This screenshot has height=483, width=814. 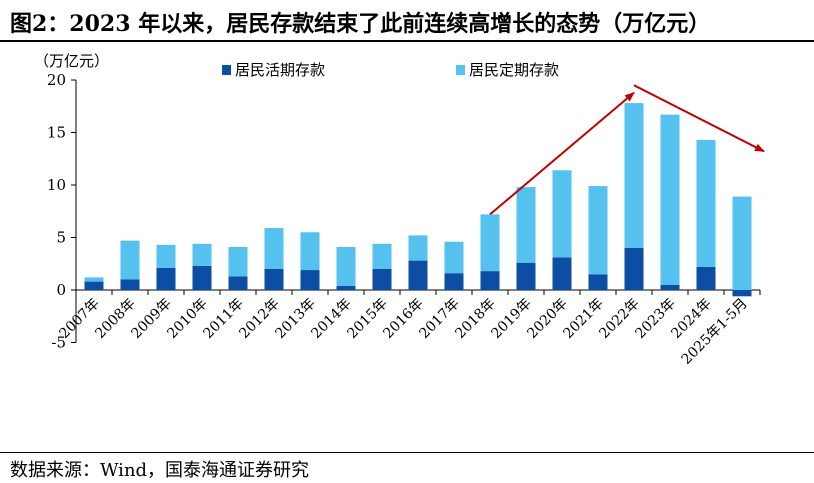 I want to click on y-tick-label: 20, so click(x=56, y=80).